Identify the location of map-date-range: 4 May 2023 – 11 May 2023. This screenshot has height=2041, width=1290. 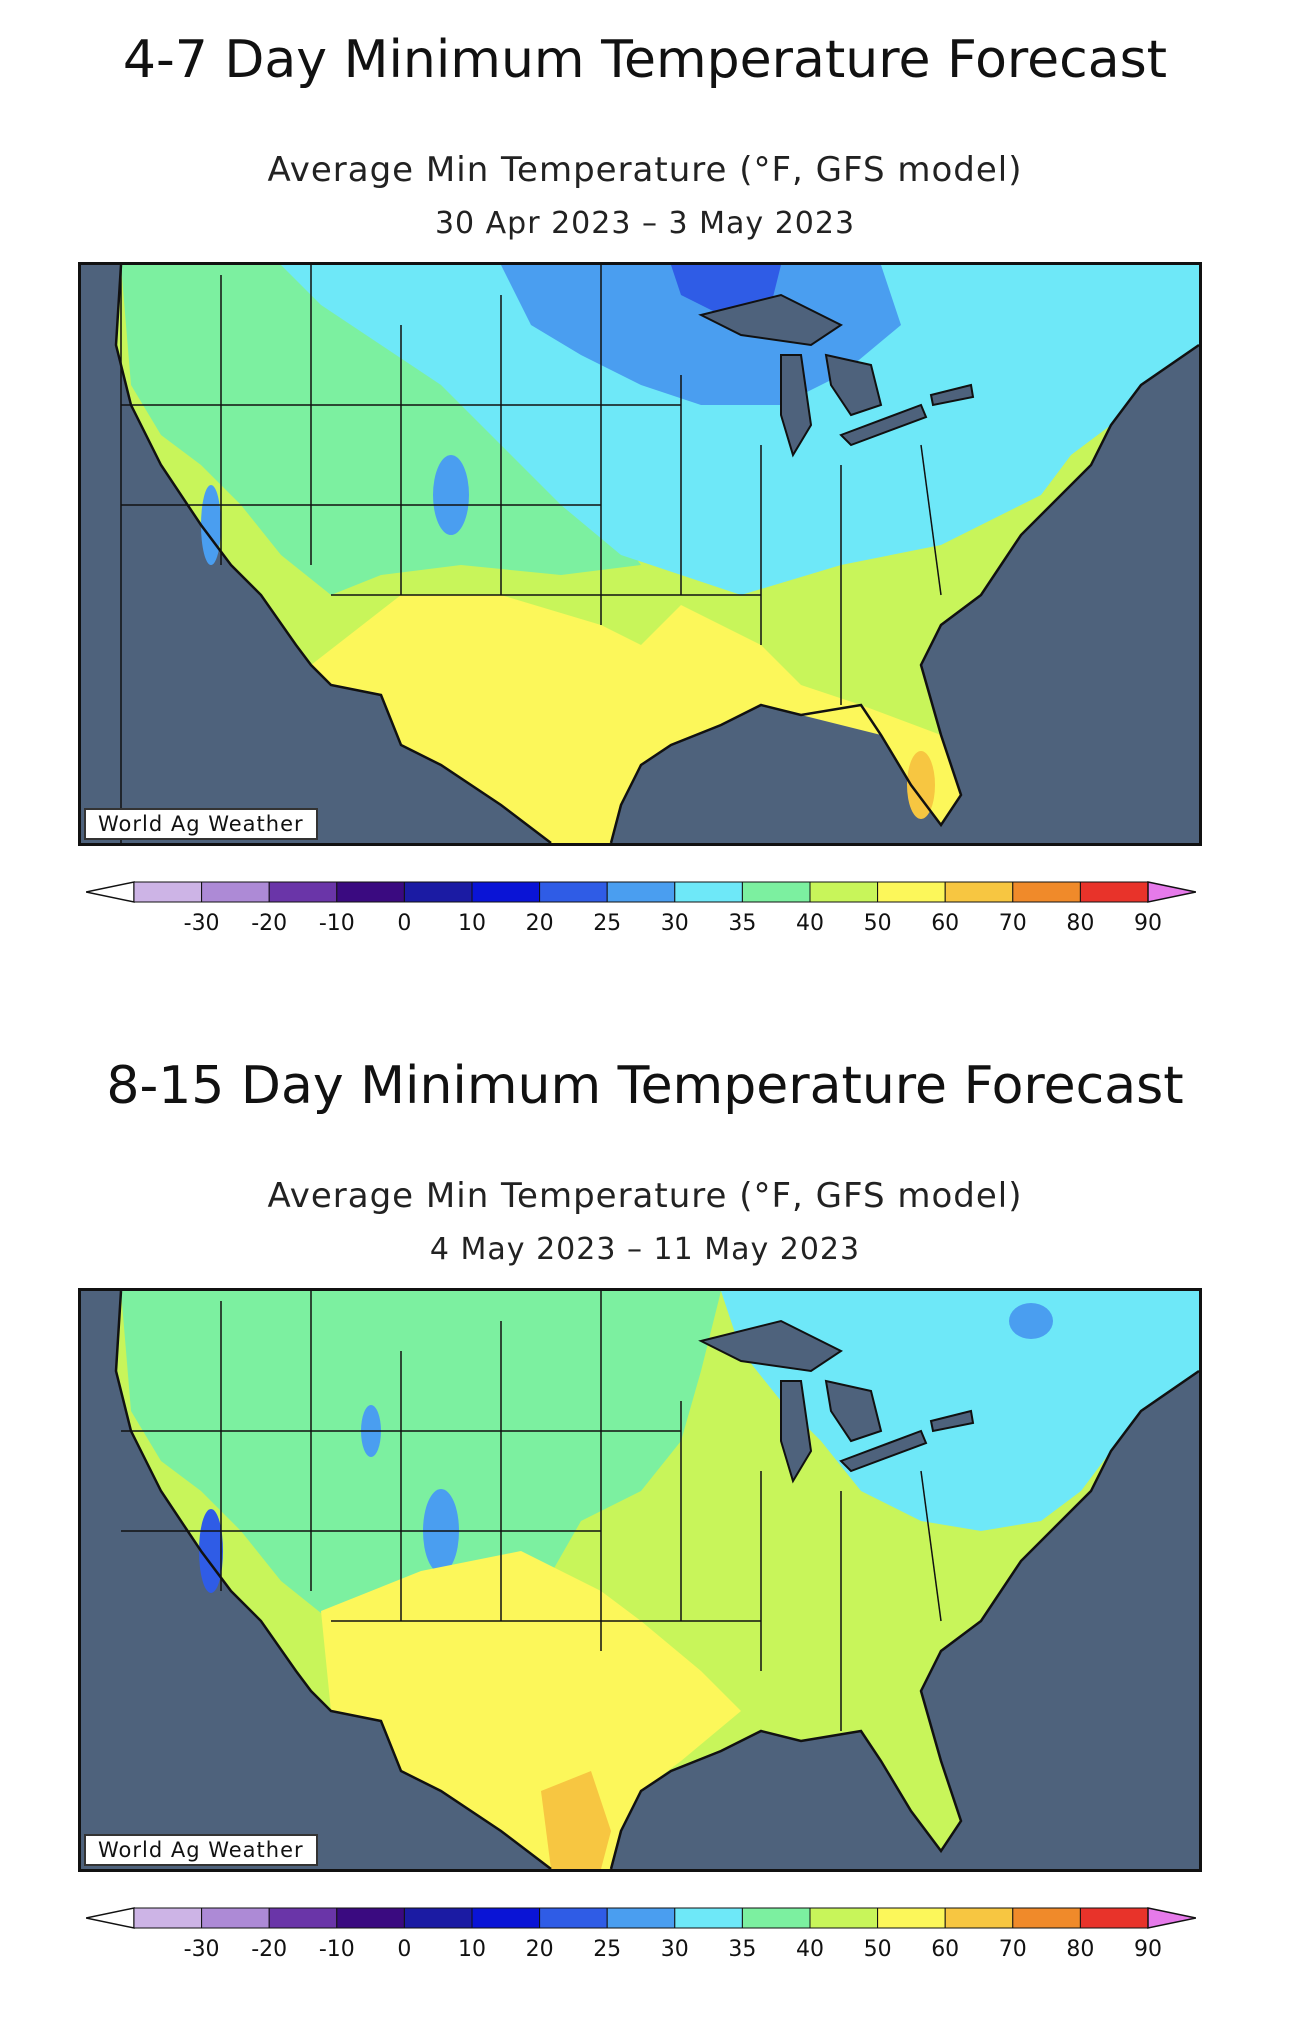
(645, 1249).